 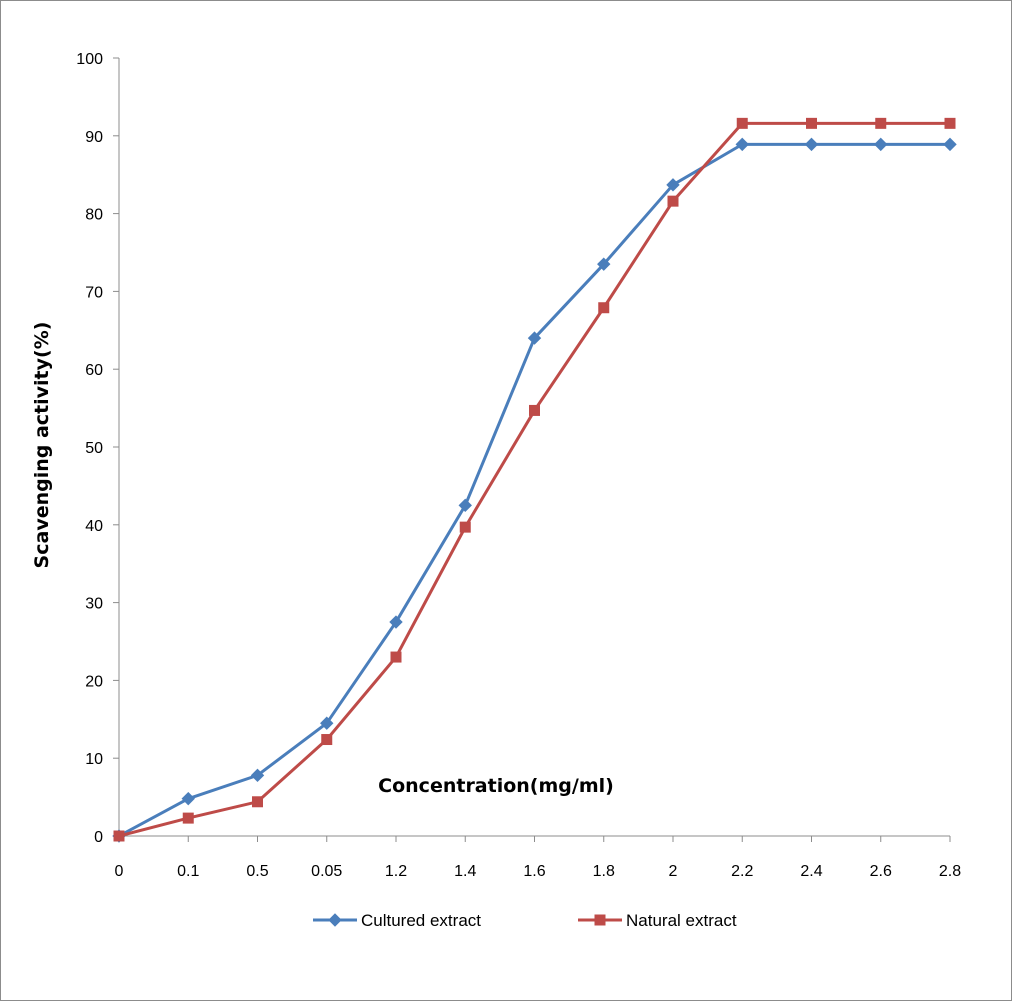 I want to click on y-tick-label: 10, so click(x=94, y=759).